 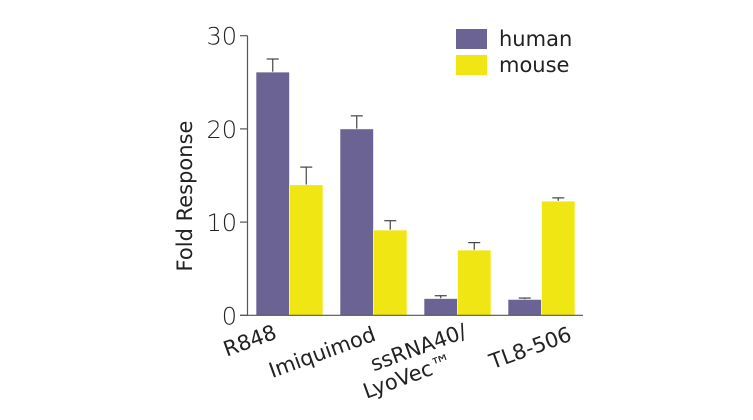 I want to click on y-tick-label: 0, so click(x=229, y=316).